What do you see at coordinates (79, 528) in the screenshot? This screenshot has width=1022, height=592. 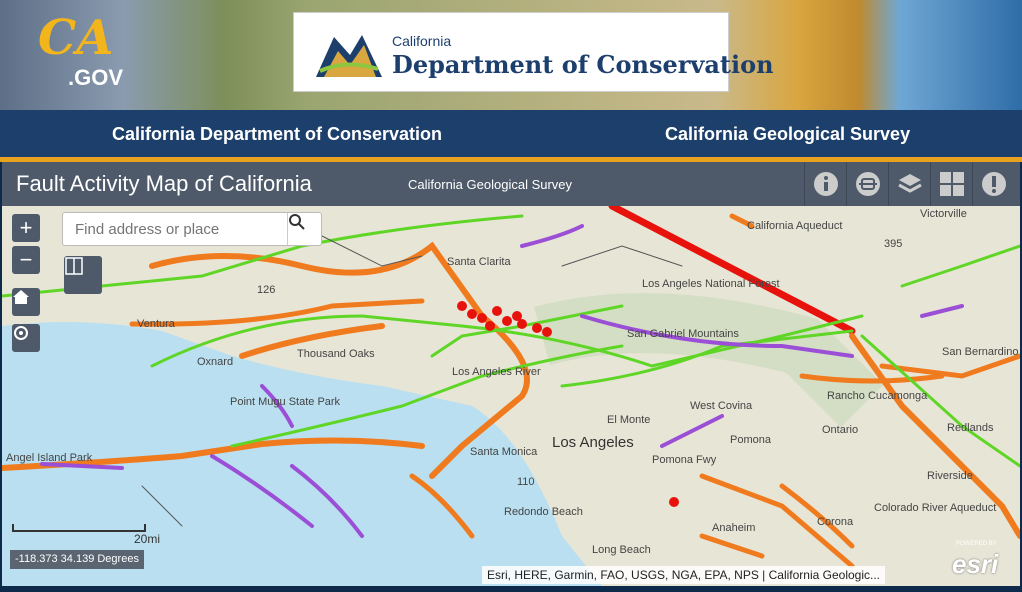 I see `scale-bar` at bounding box center [79, 528].